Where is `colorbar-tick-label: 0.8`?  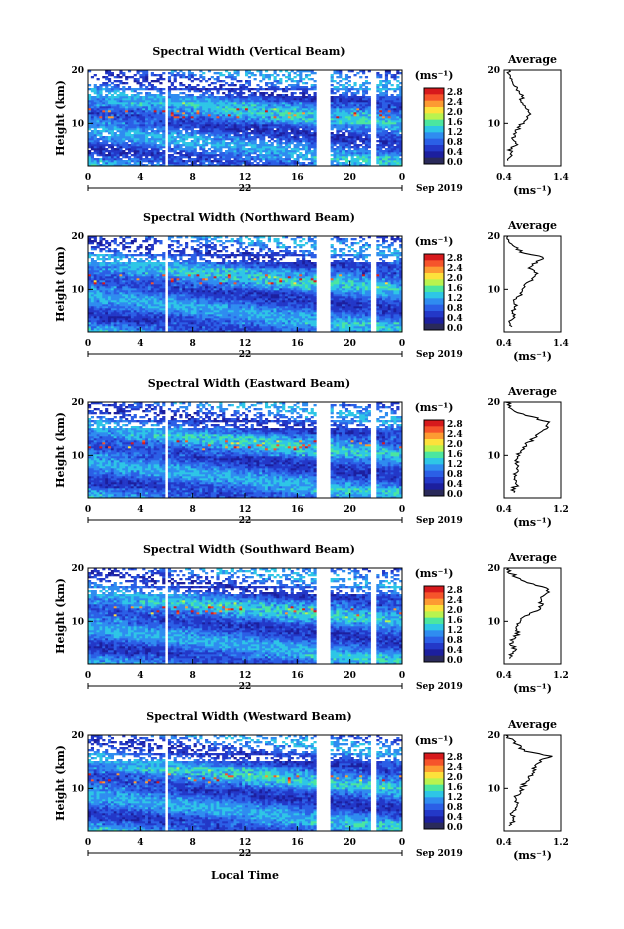 colorbar-tick-label: 0.8 is located at coordinates (455, 143).